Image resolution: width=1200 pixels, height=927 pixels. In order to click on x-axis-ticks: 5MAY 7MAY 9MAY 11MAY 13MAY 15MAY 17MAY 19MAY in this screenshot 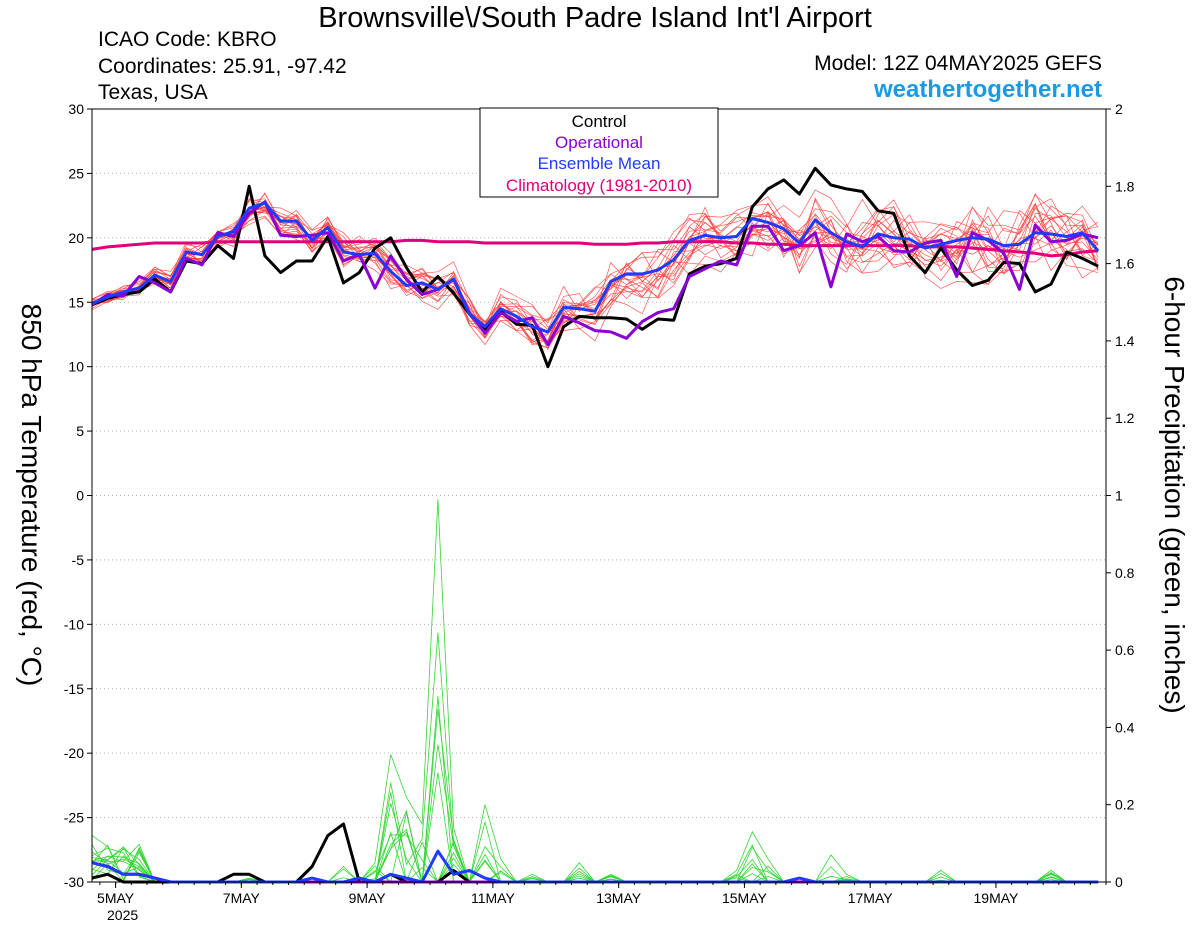, I will do `click(602, 894)`.